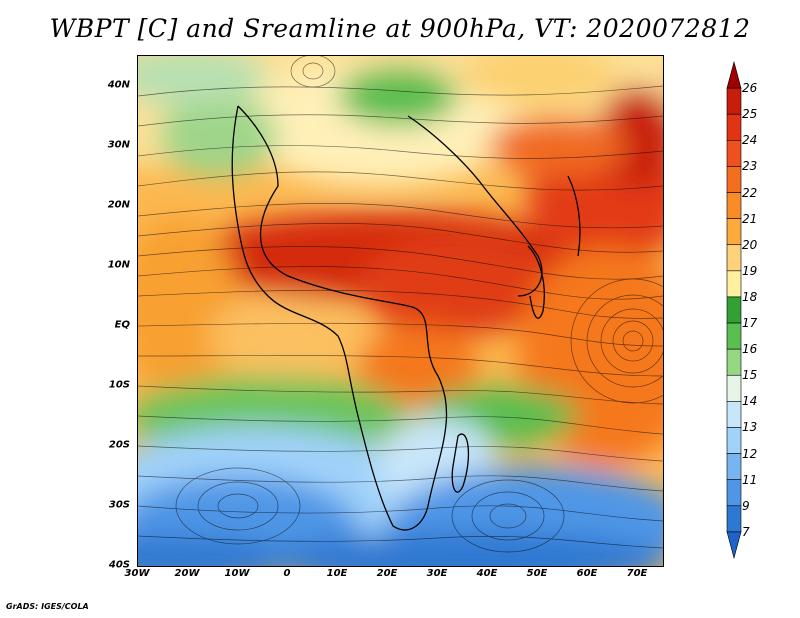 The height and width of the screenshot is (618, 800). What do you see at coordinates (750, 349) in the screenshot?
I see `colorbar-label: 16` at bounding box center [750, 349].